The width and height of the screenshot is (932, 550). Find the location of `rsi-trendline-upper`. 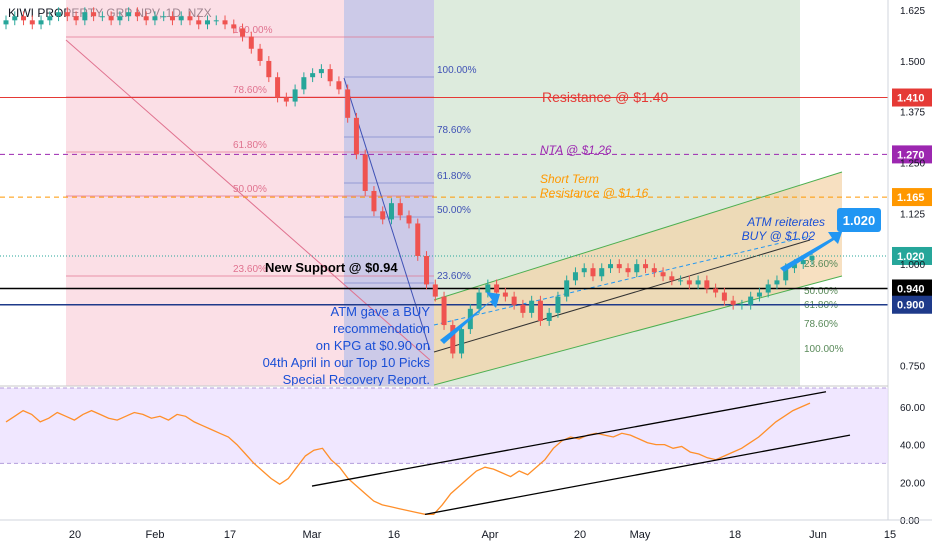

rsi-trendline-upper is located at coordinates (569, 439).